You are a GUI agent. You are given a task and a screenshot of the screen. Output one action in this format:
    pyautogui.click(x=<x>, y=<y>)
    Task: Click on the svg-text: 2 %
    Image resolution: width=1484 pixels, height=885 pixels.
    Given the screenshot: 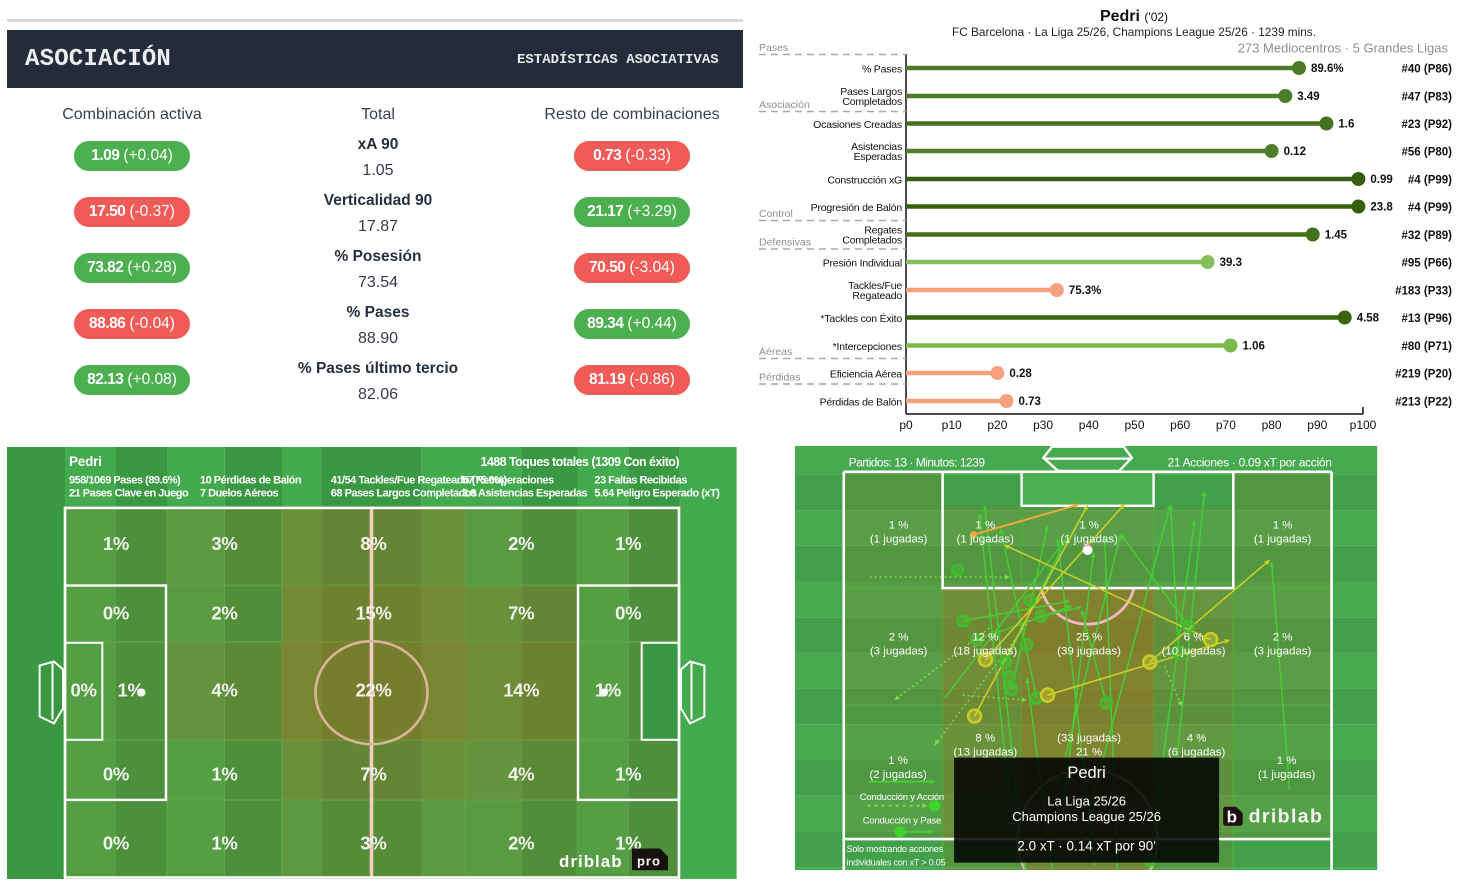 What is the action you would take?
    pyautogui.click(x=899, y=637)
    